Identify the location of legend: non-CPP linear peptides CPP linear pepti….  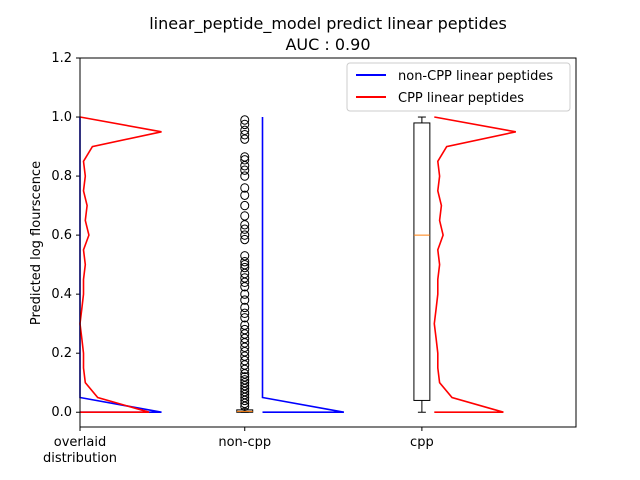
(458, 87).